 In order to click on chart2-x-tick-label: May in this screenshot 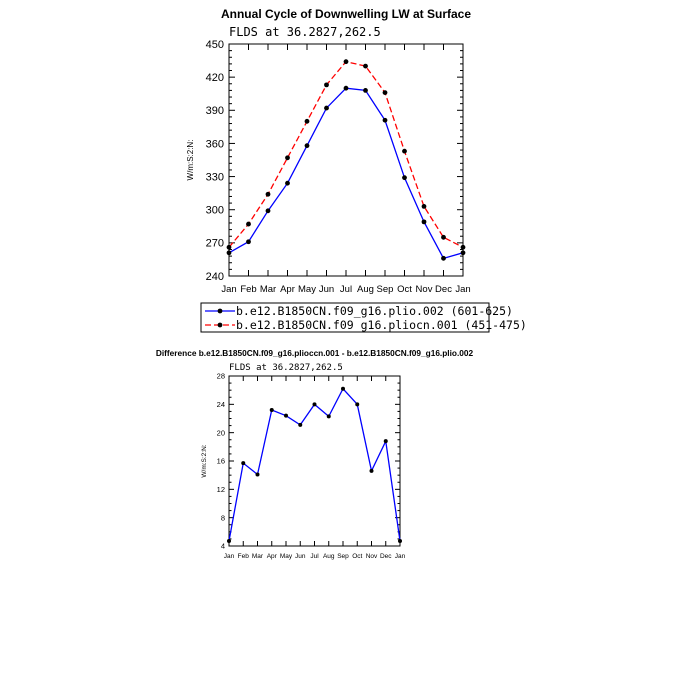, I will do `click(286, 556)`.